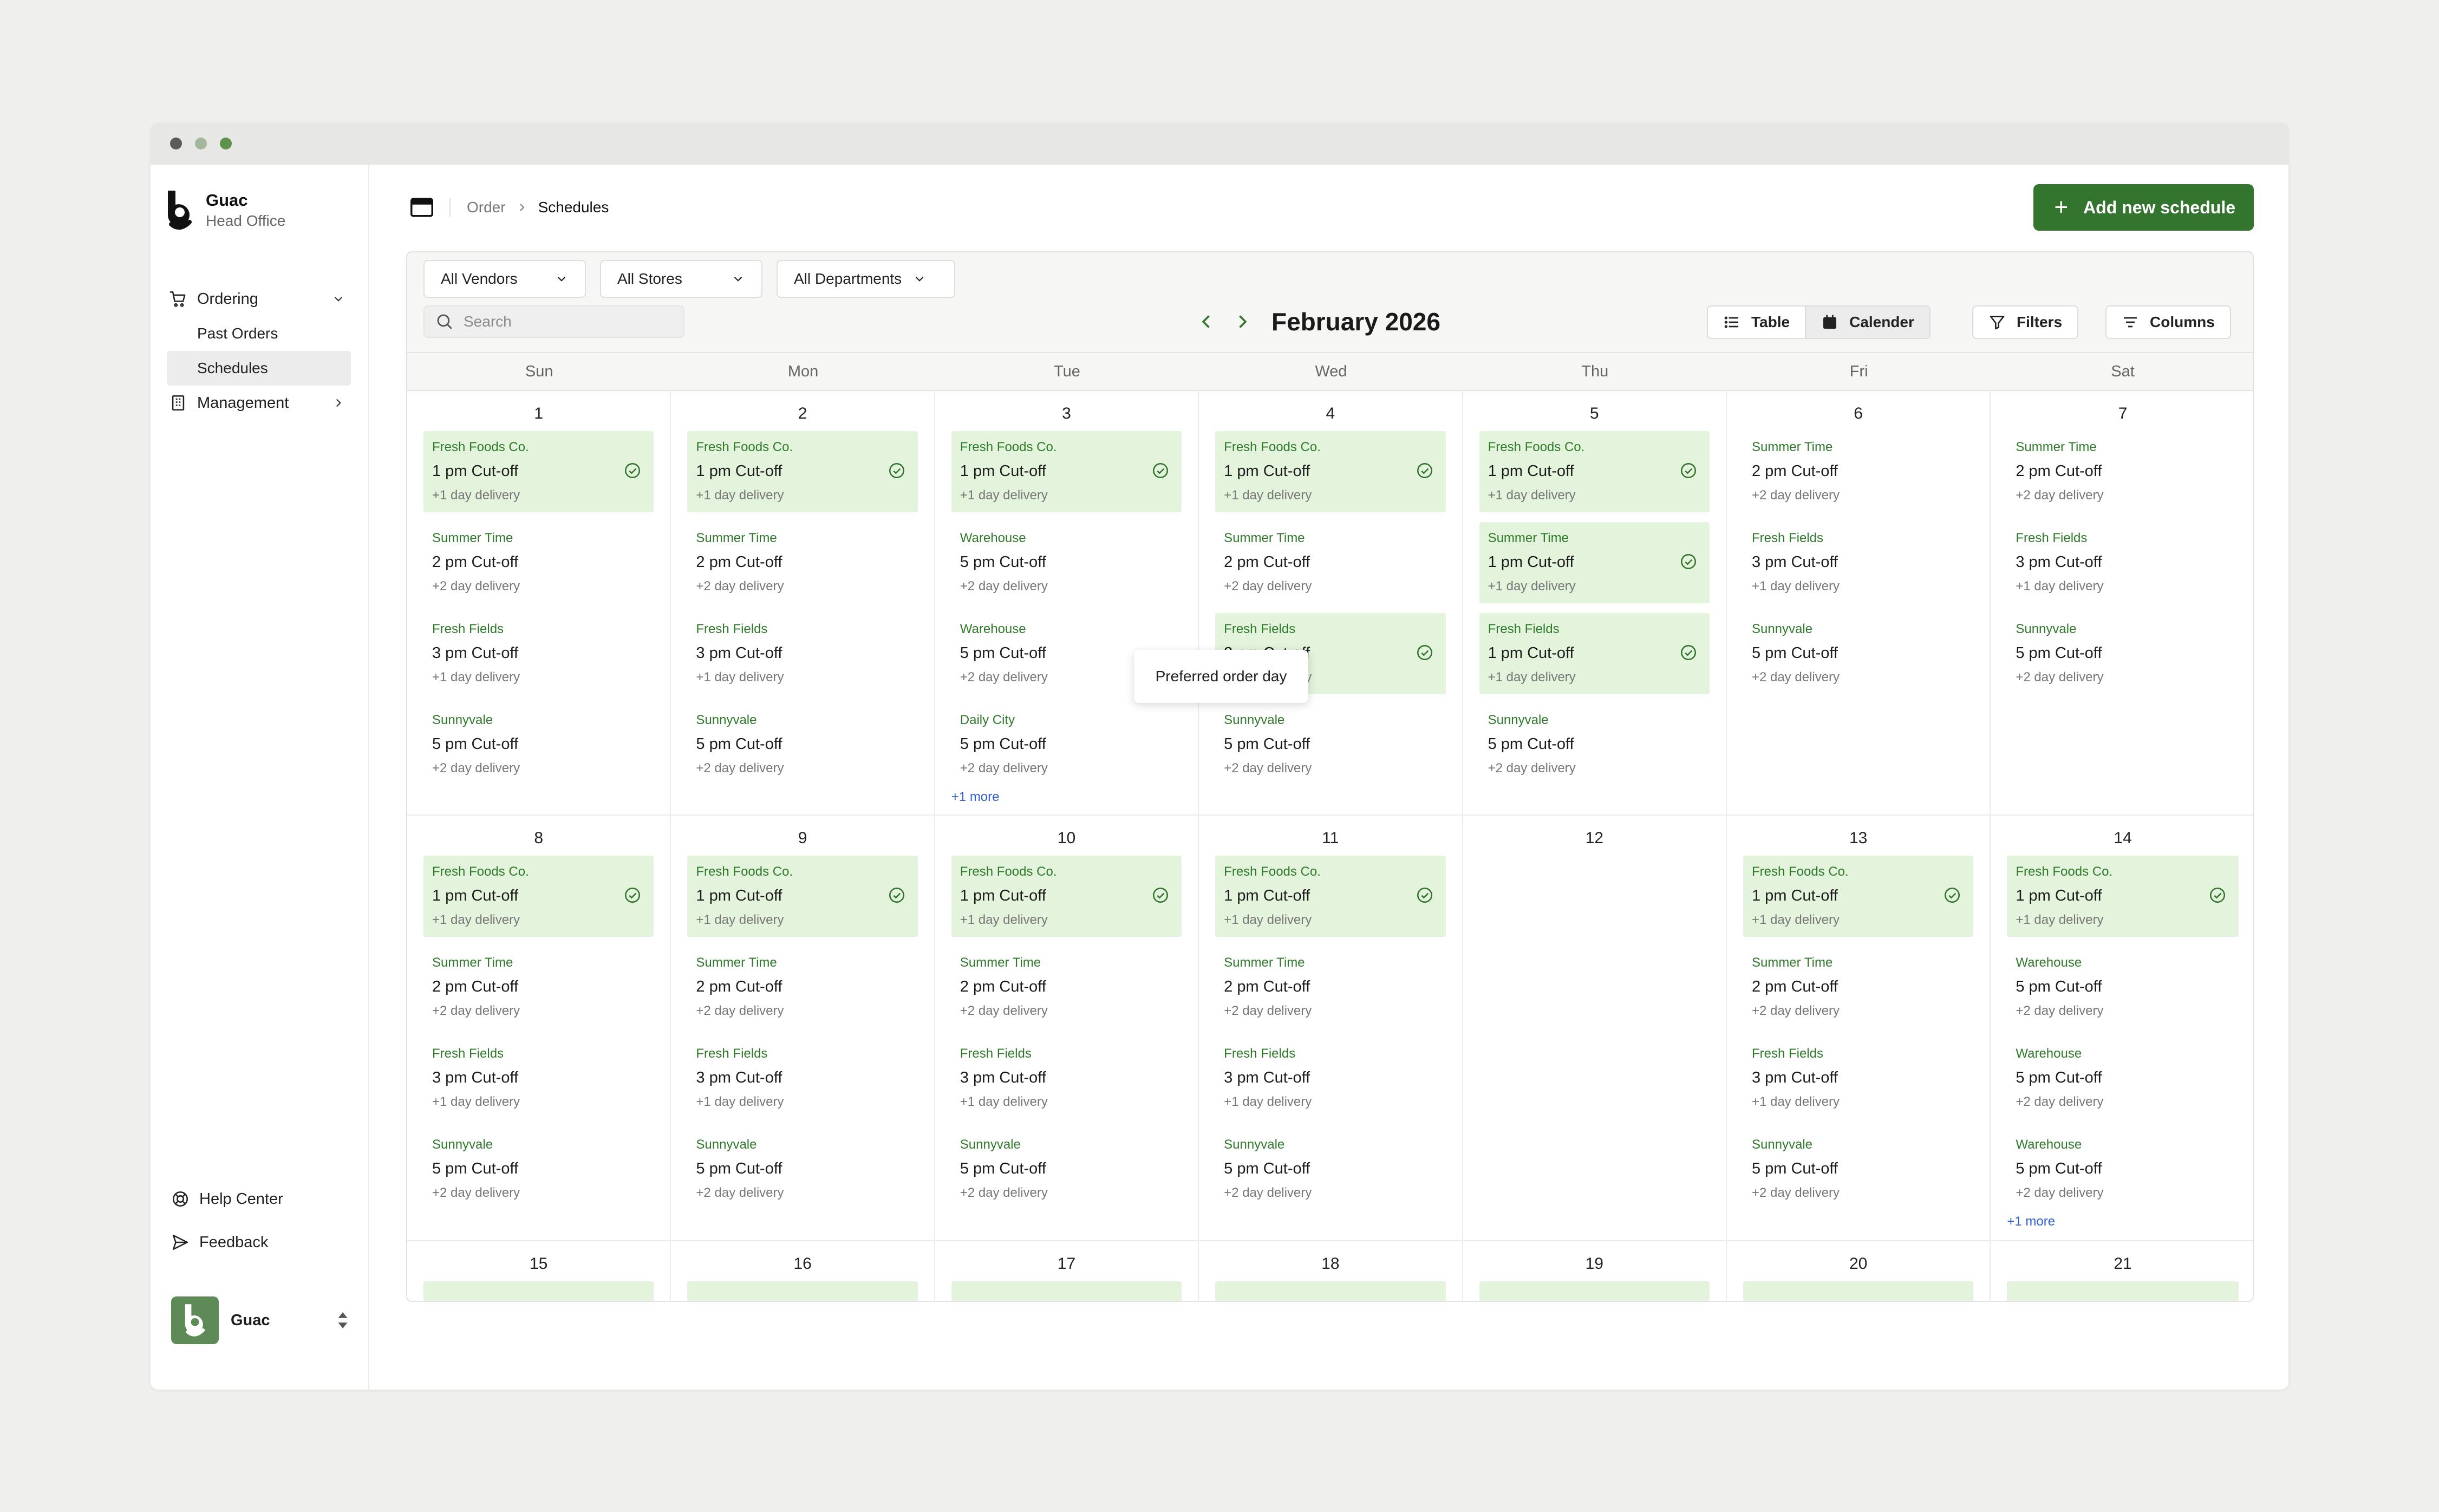 This screenshot has width=2439, height=1512. What do you see at coordinates (539, 1271) in the screenshot?
I see `calendar-day-cell: 15` at bounding box center [539, 1271].